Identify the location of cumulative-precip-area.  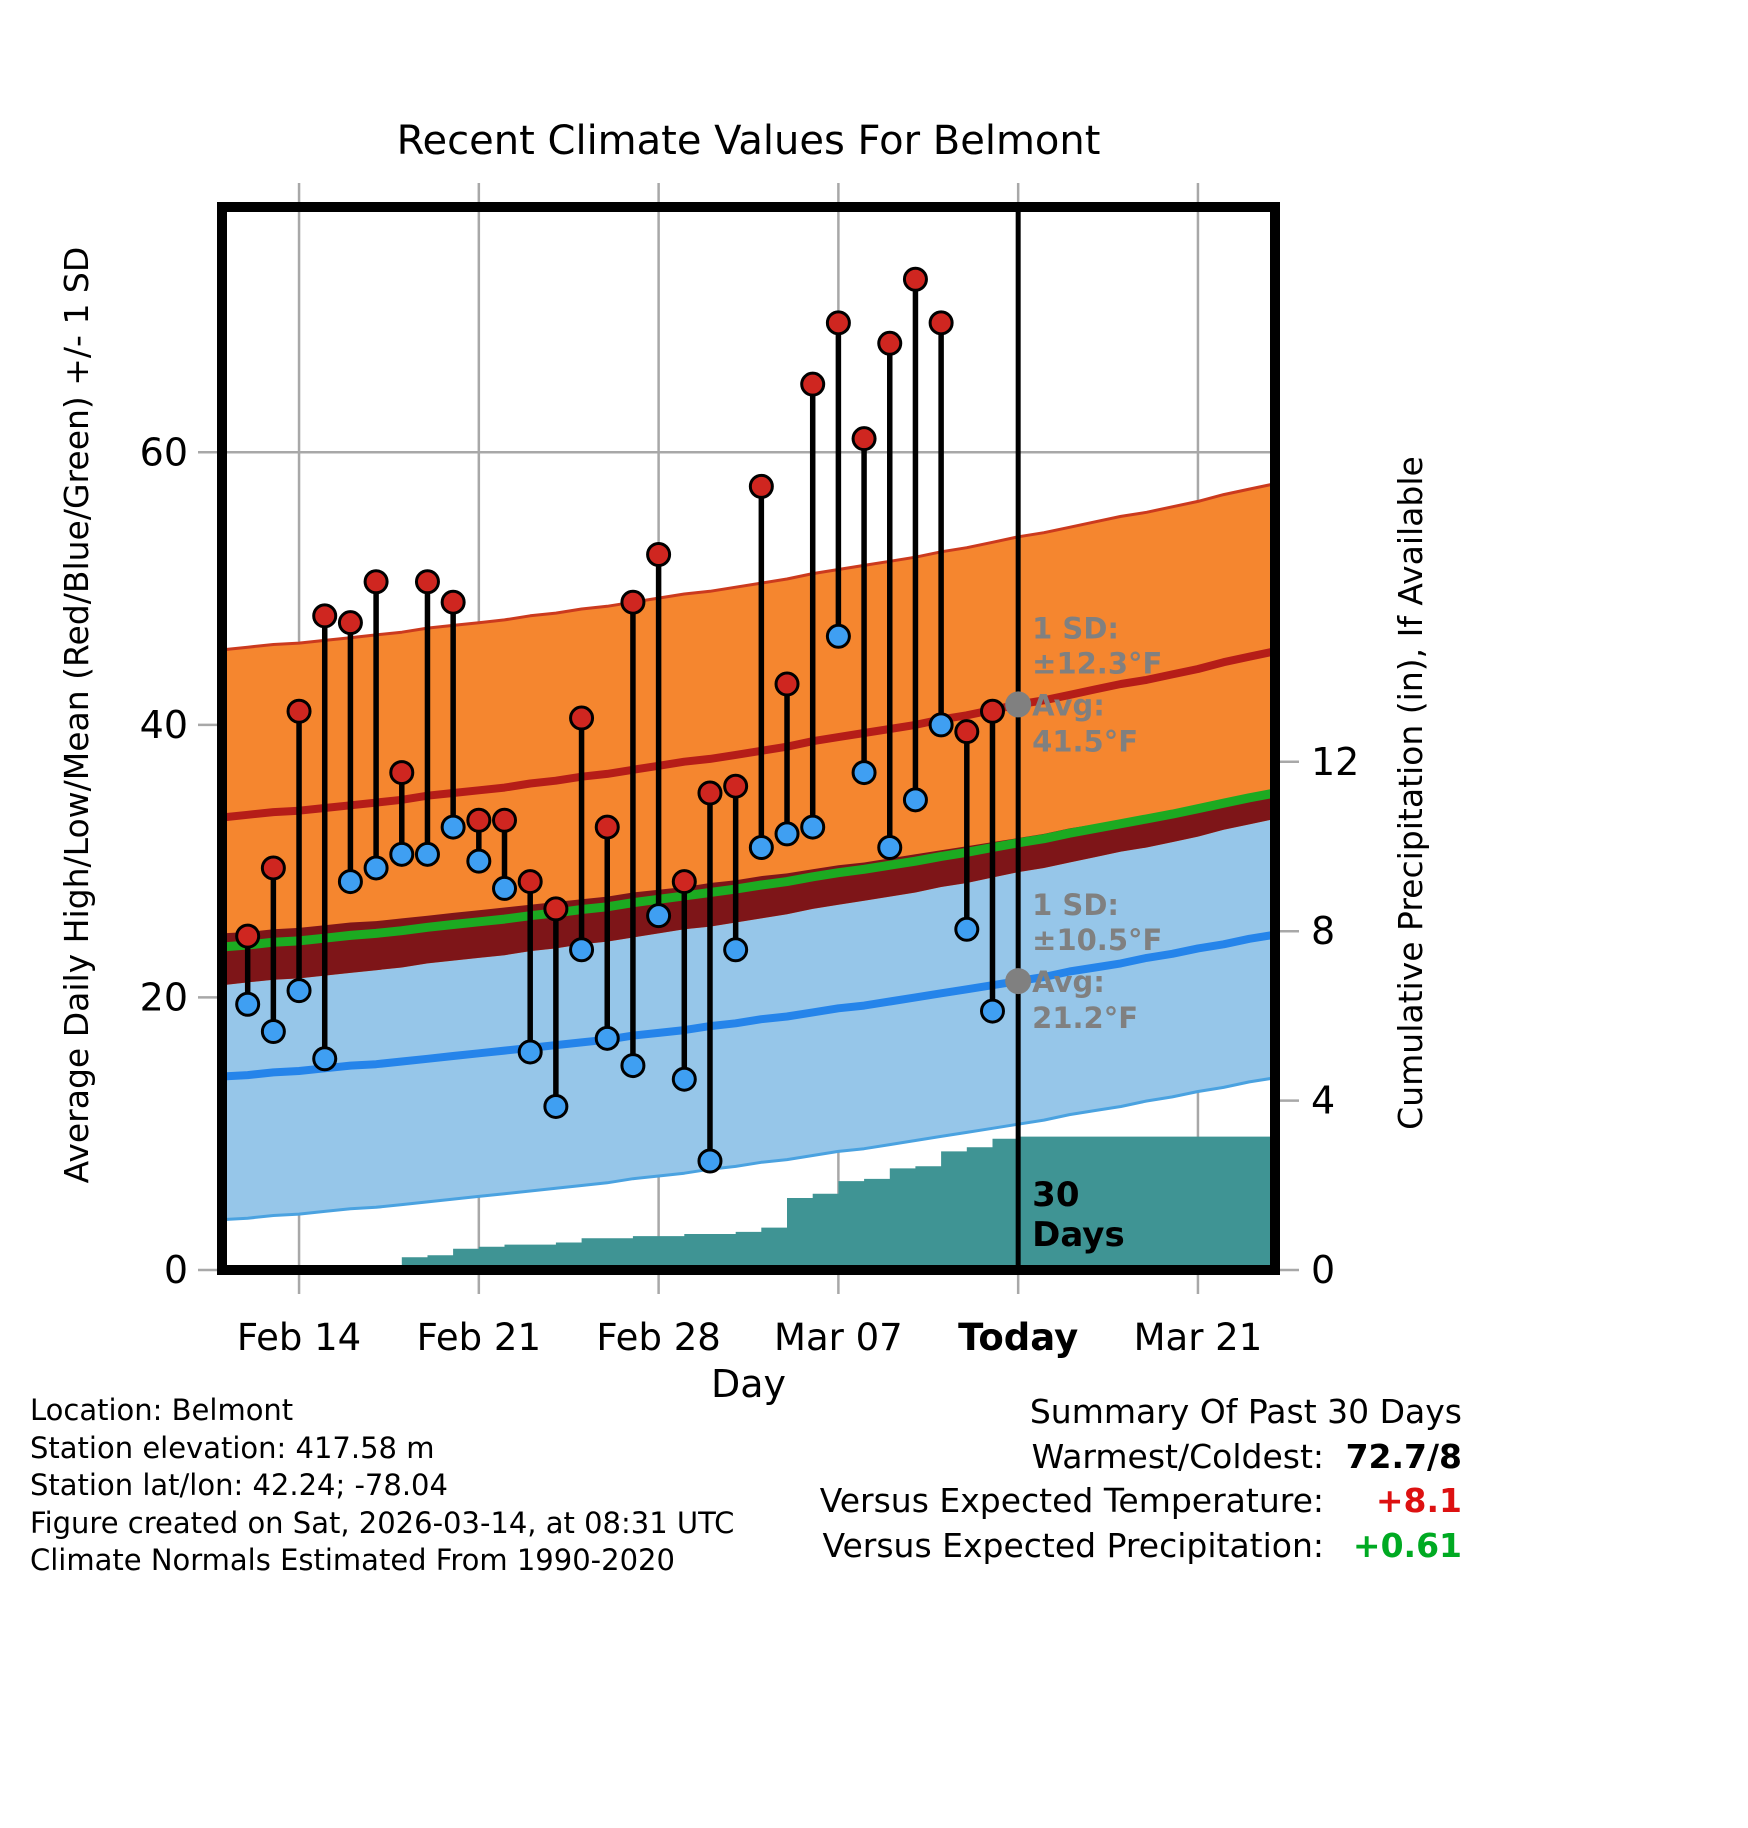
(748, 1203).